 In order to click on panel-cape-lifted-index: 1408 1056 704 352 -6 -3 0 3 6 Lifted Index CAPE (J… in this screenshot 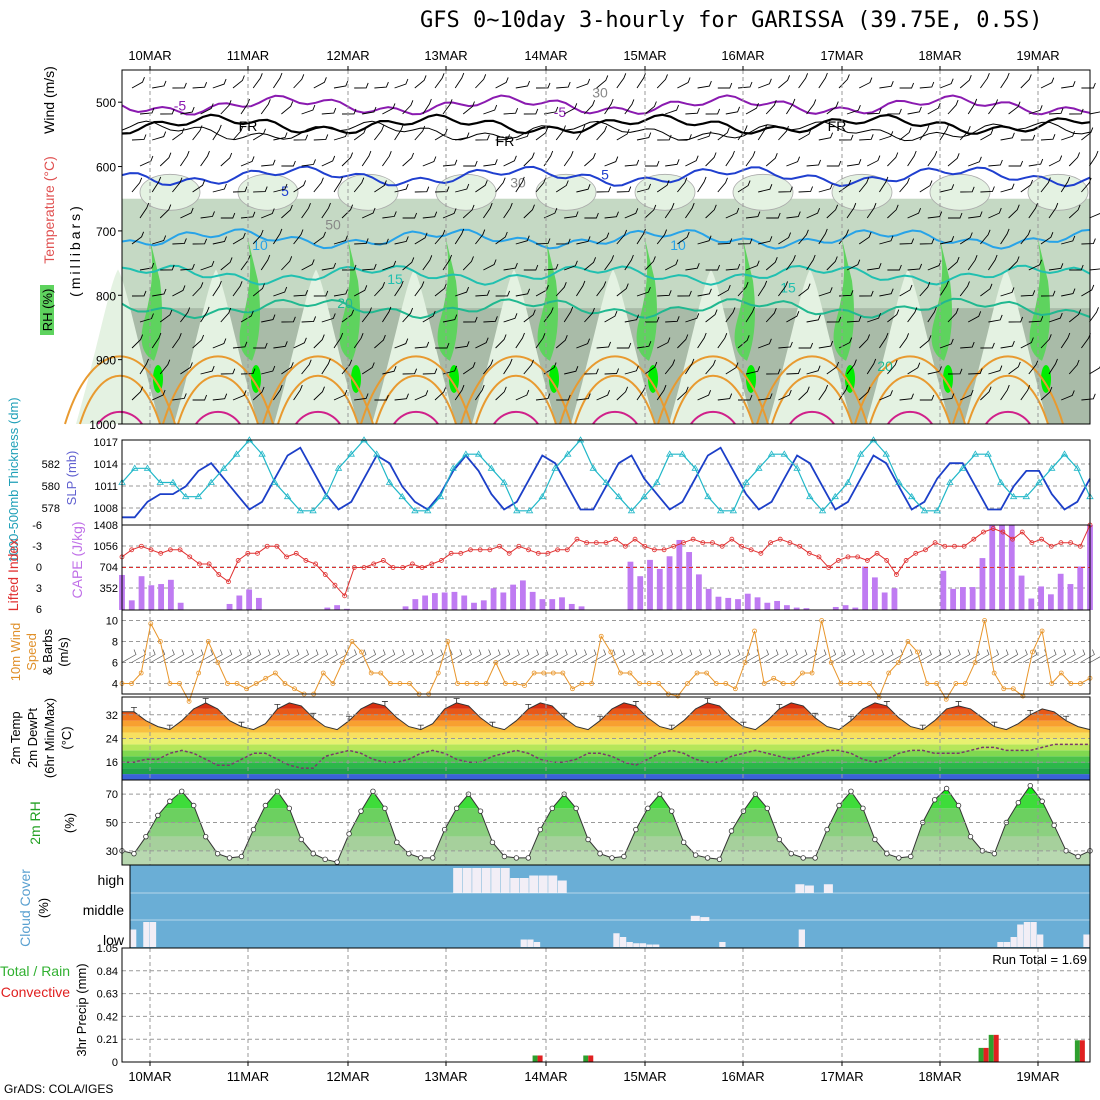, I will do `click(549, 568)`.